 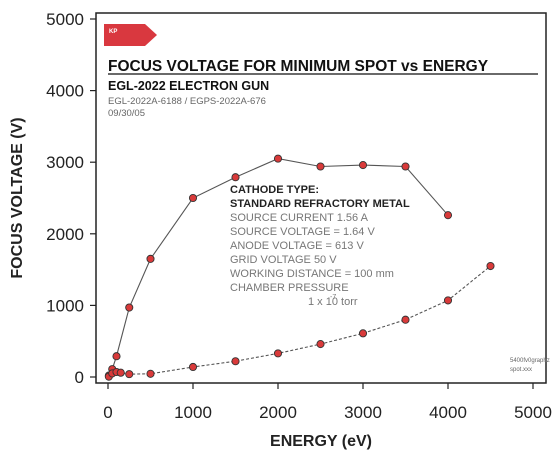 What do you see at coordinates (187, 101) in the screenshot?
I see `meta-line-1: EGL-2022A-6188 / EGPS-2022A-676` at bounding box center [187, 101].